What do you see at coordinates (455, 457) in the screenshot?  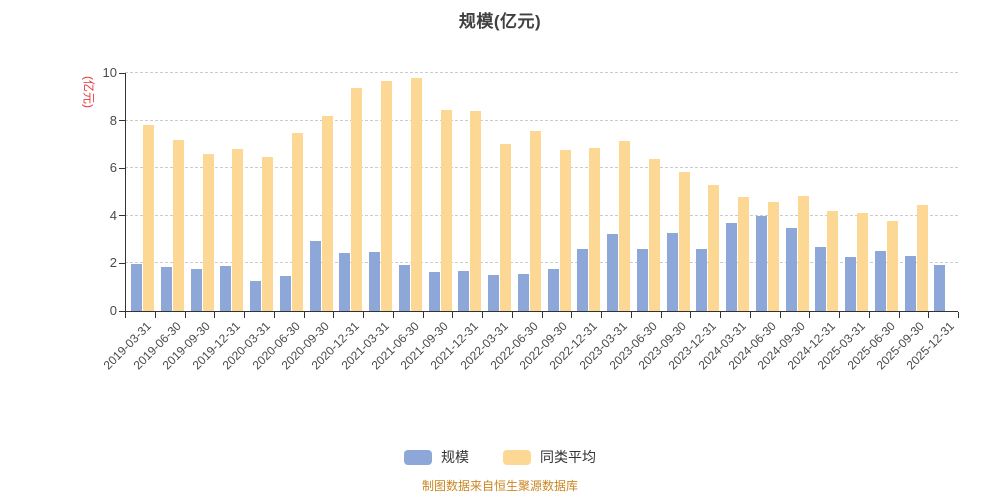 I see `legend-label-scale: 规模` at bounding box center [455, 457].